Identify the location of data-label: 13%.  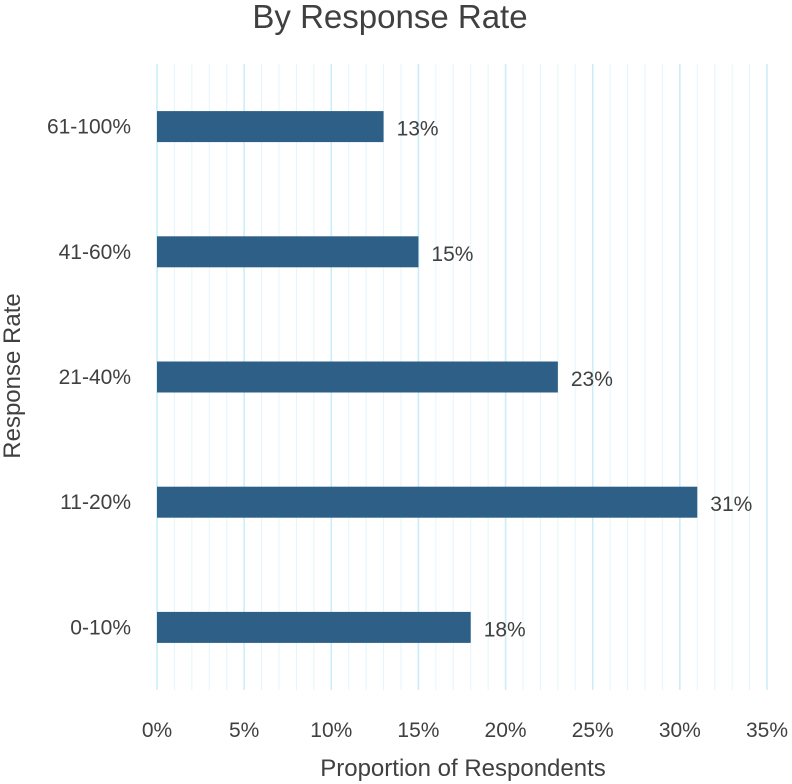
(418, 129).